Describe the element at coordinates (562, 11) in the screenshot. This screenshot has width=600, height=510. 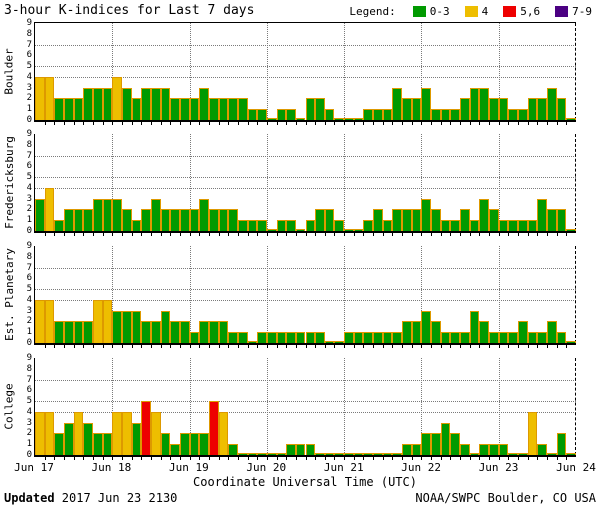
I see `purple-swatch-icon` at that location.